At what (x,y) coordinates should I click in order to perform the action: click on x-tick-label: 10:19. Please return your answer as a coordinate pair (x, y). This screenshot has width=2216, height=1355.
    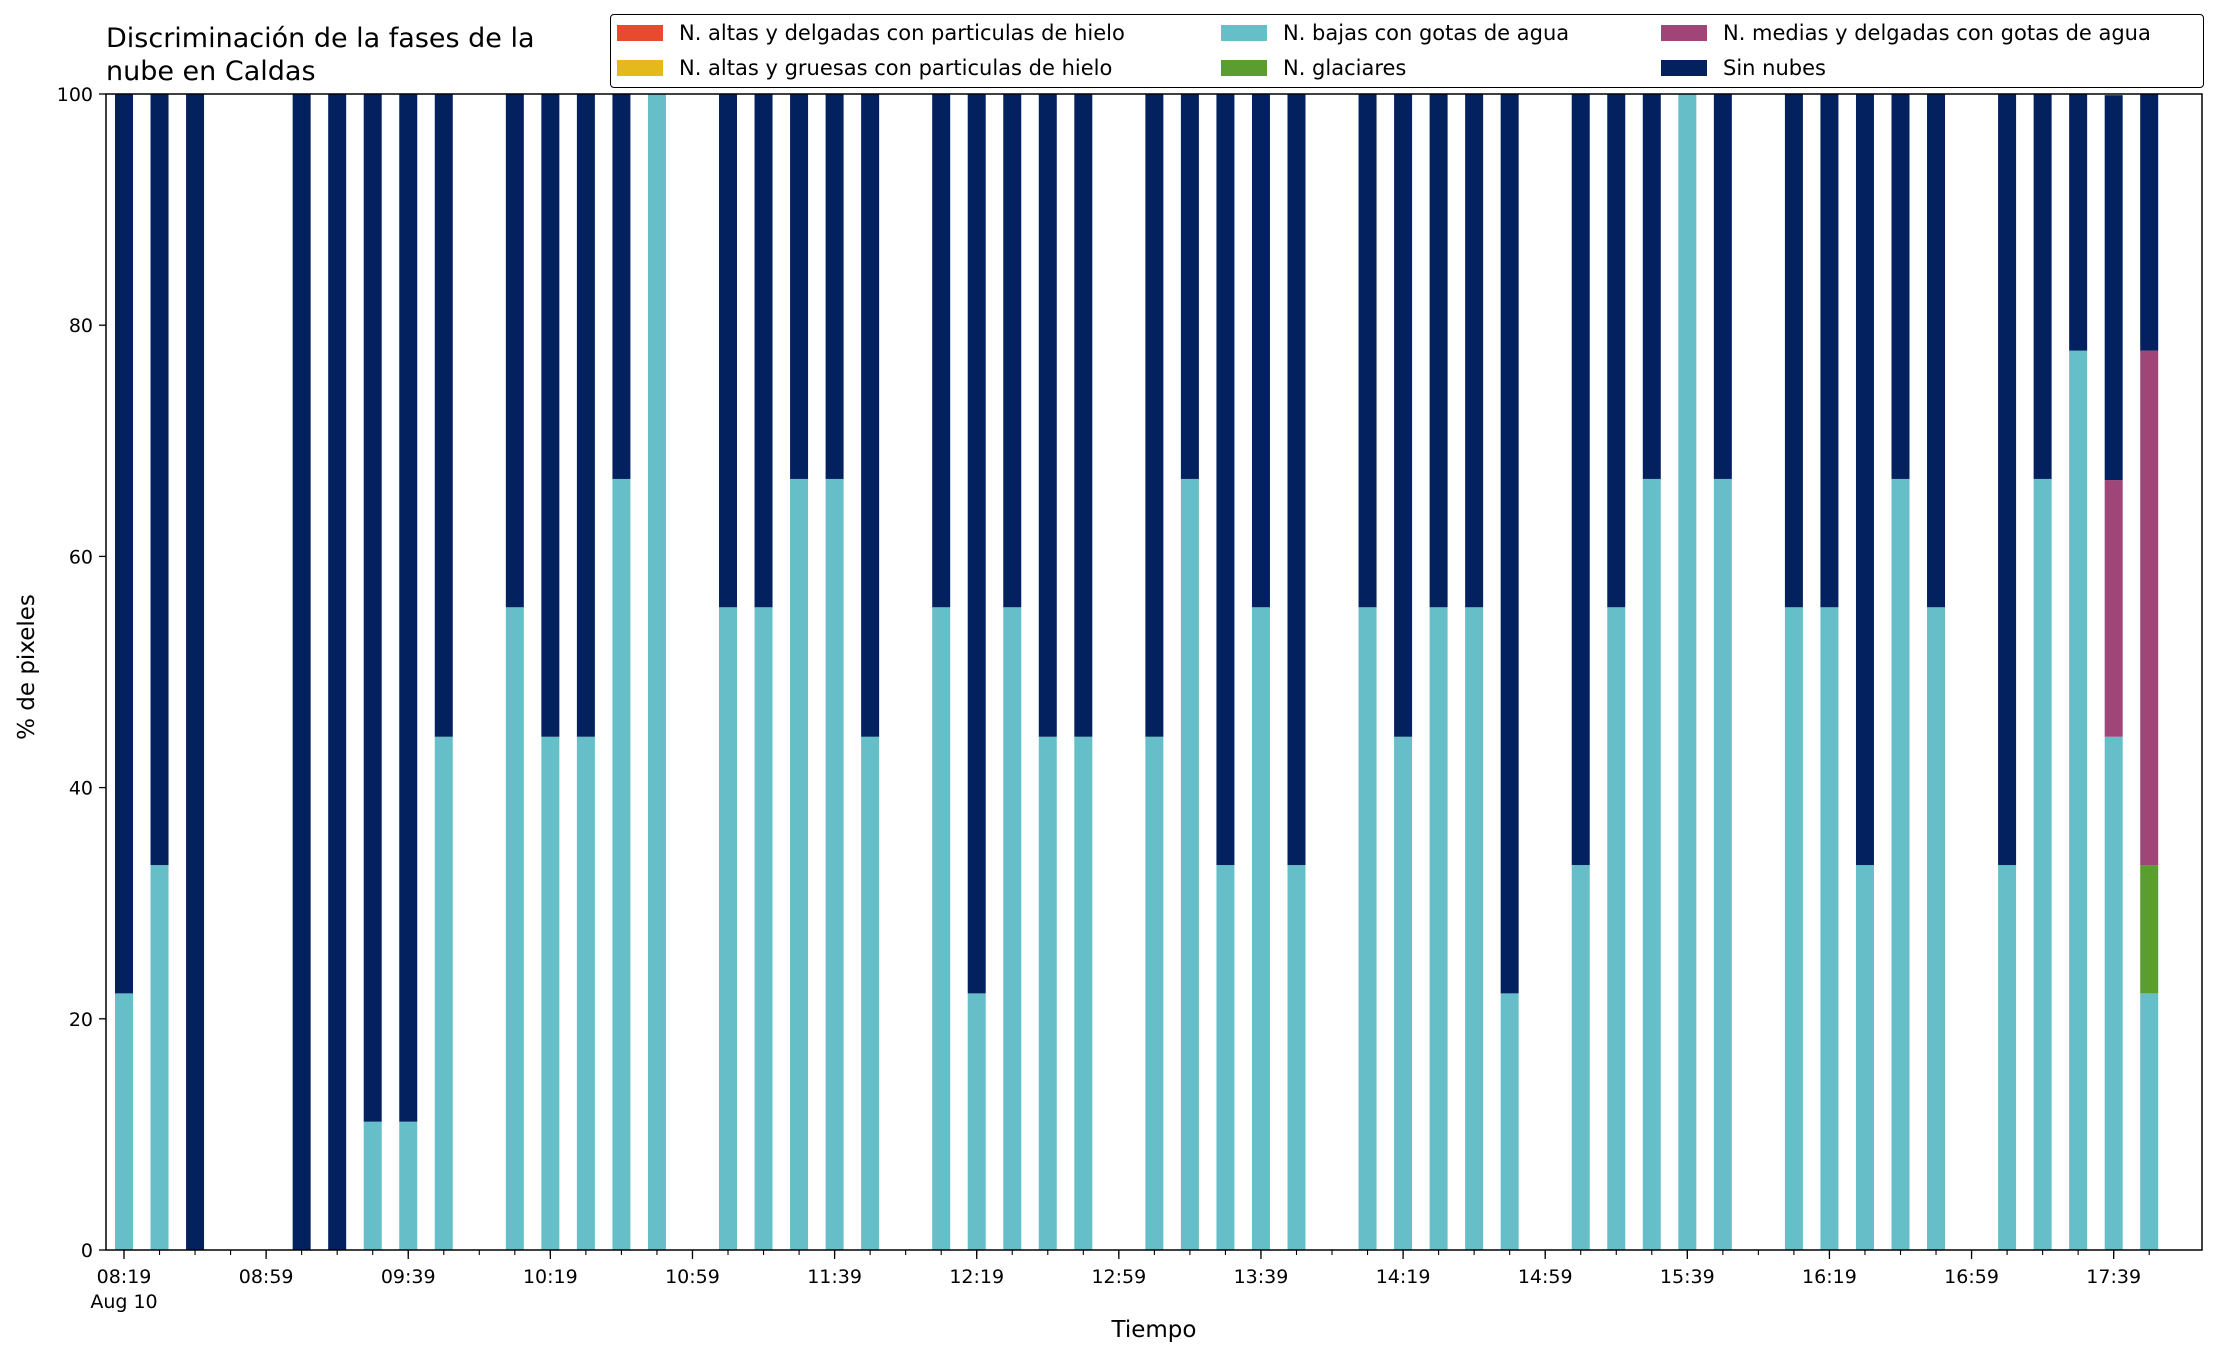
    Looking at the image, I should click on (550, 1277).